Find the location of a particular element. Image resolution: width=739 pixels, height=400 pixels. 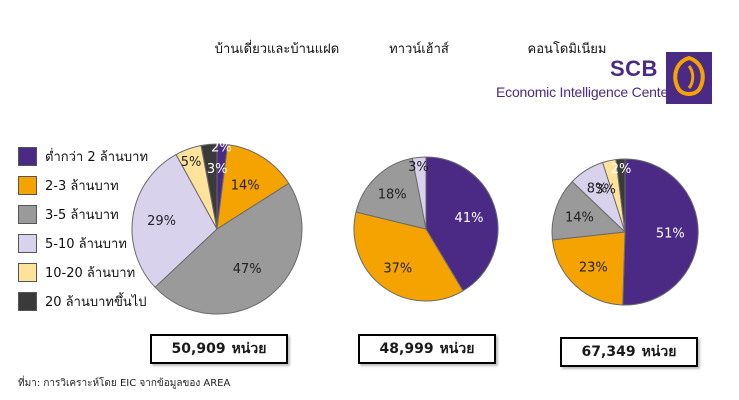

scb-logo: SCB Economic Intelligence Center is located at coordinates (606, 79).